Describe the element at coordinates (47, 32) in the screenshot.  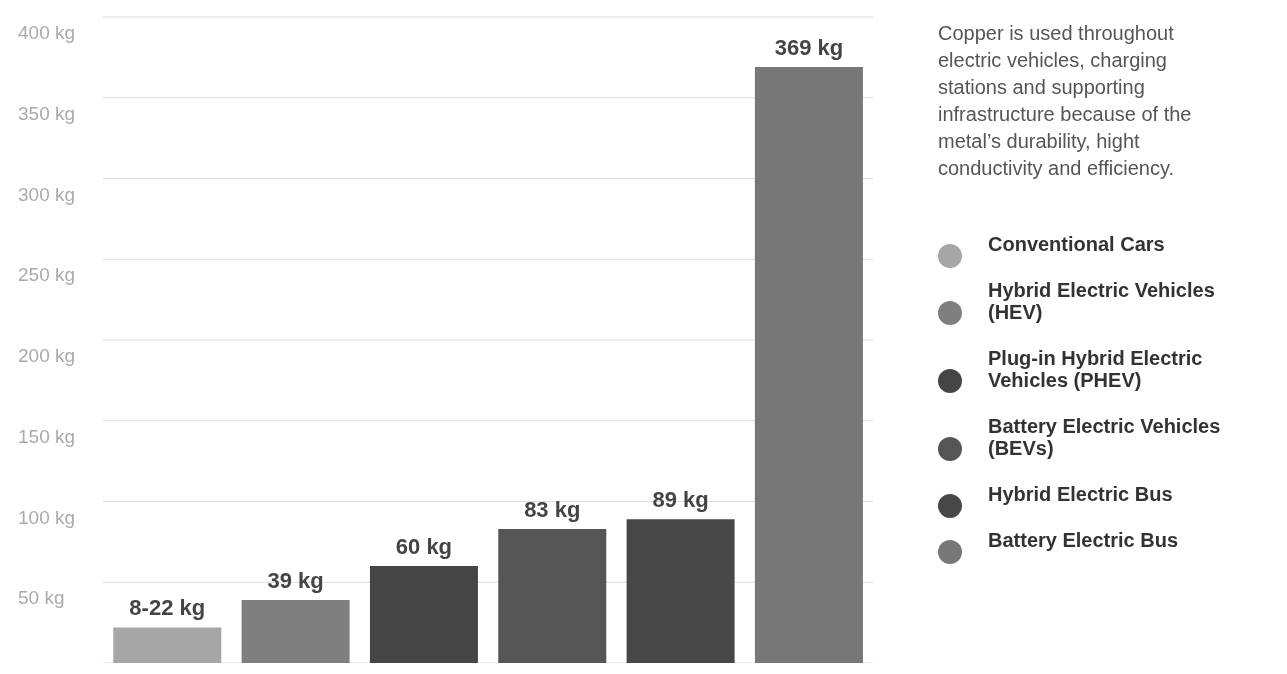
I see `y-tick-label: 400 kg` at that location.